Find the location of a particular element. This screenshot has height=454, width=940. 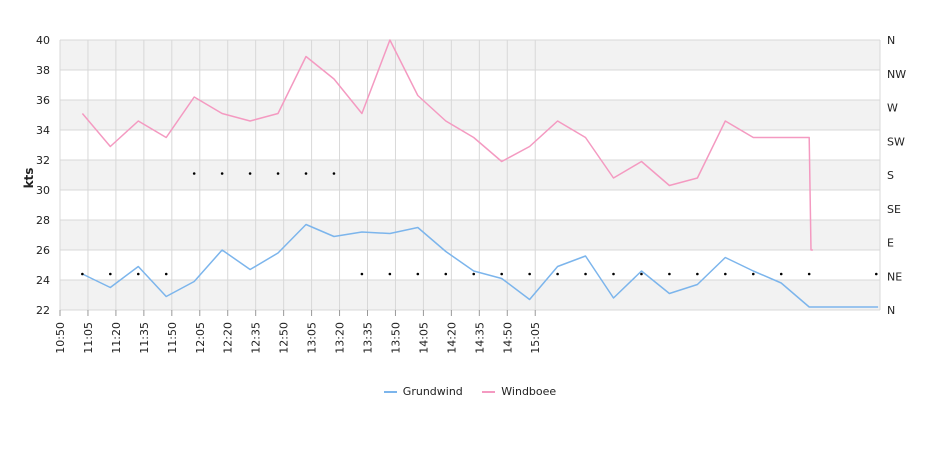

x-tick-label: 12:35 is located at coordinates (256, 338).